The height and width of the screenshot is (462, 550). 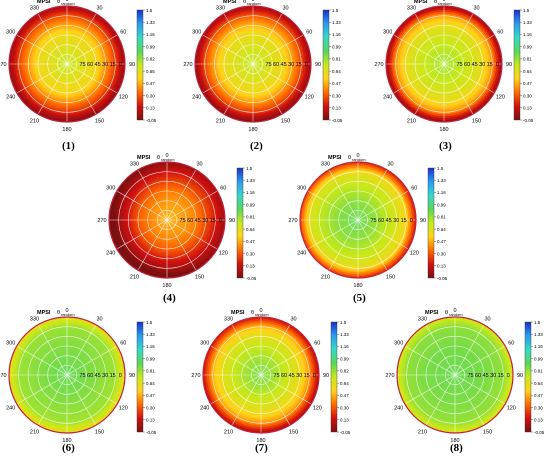 I want to click on outer-rim, so click(x=253, y=64).